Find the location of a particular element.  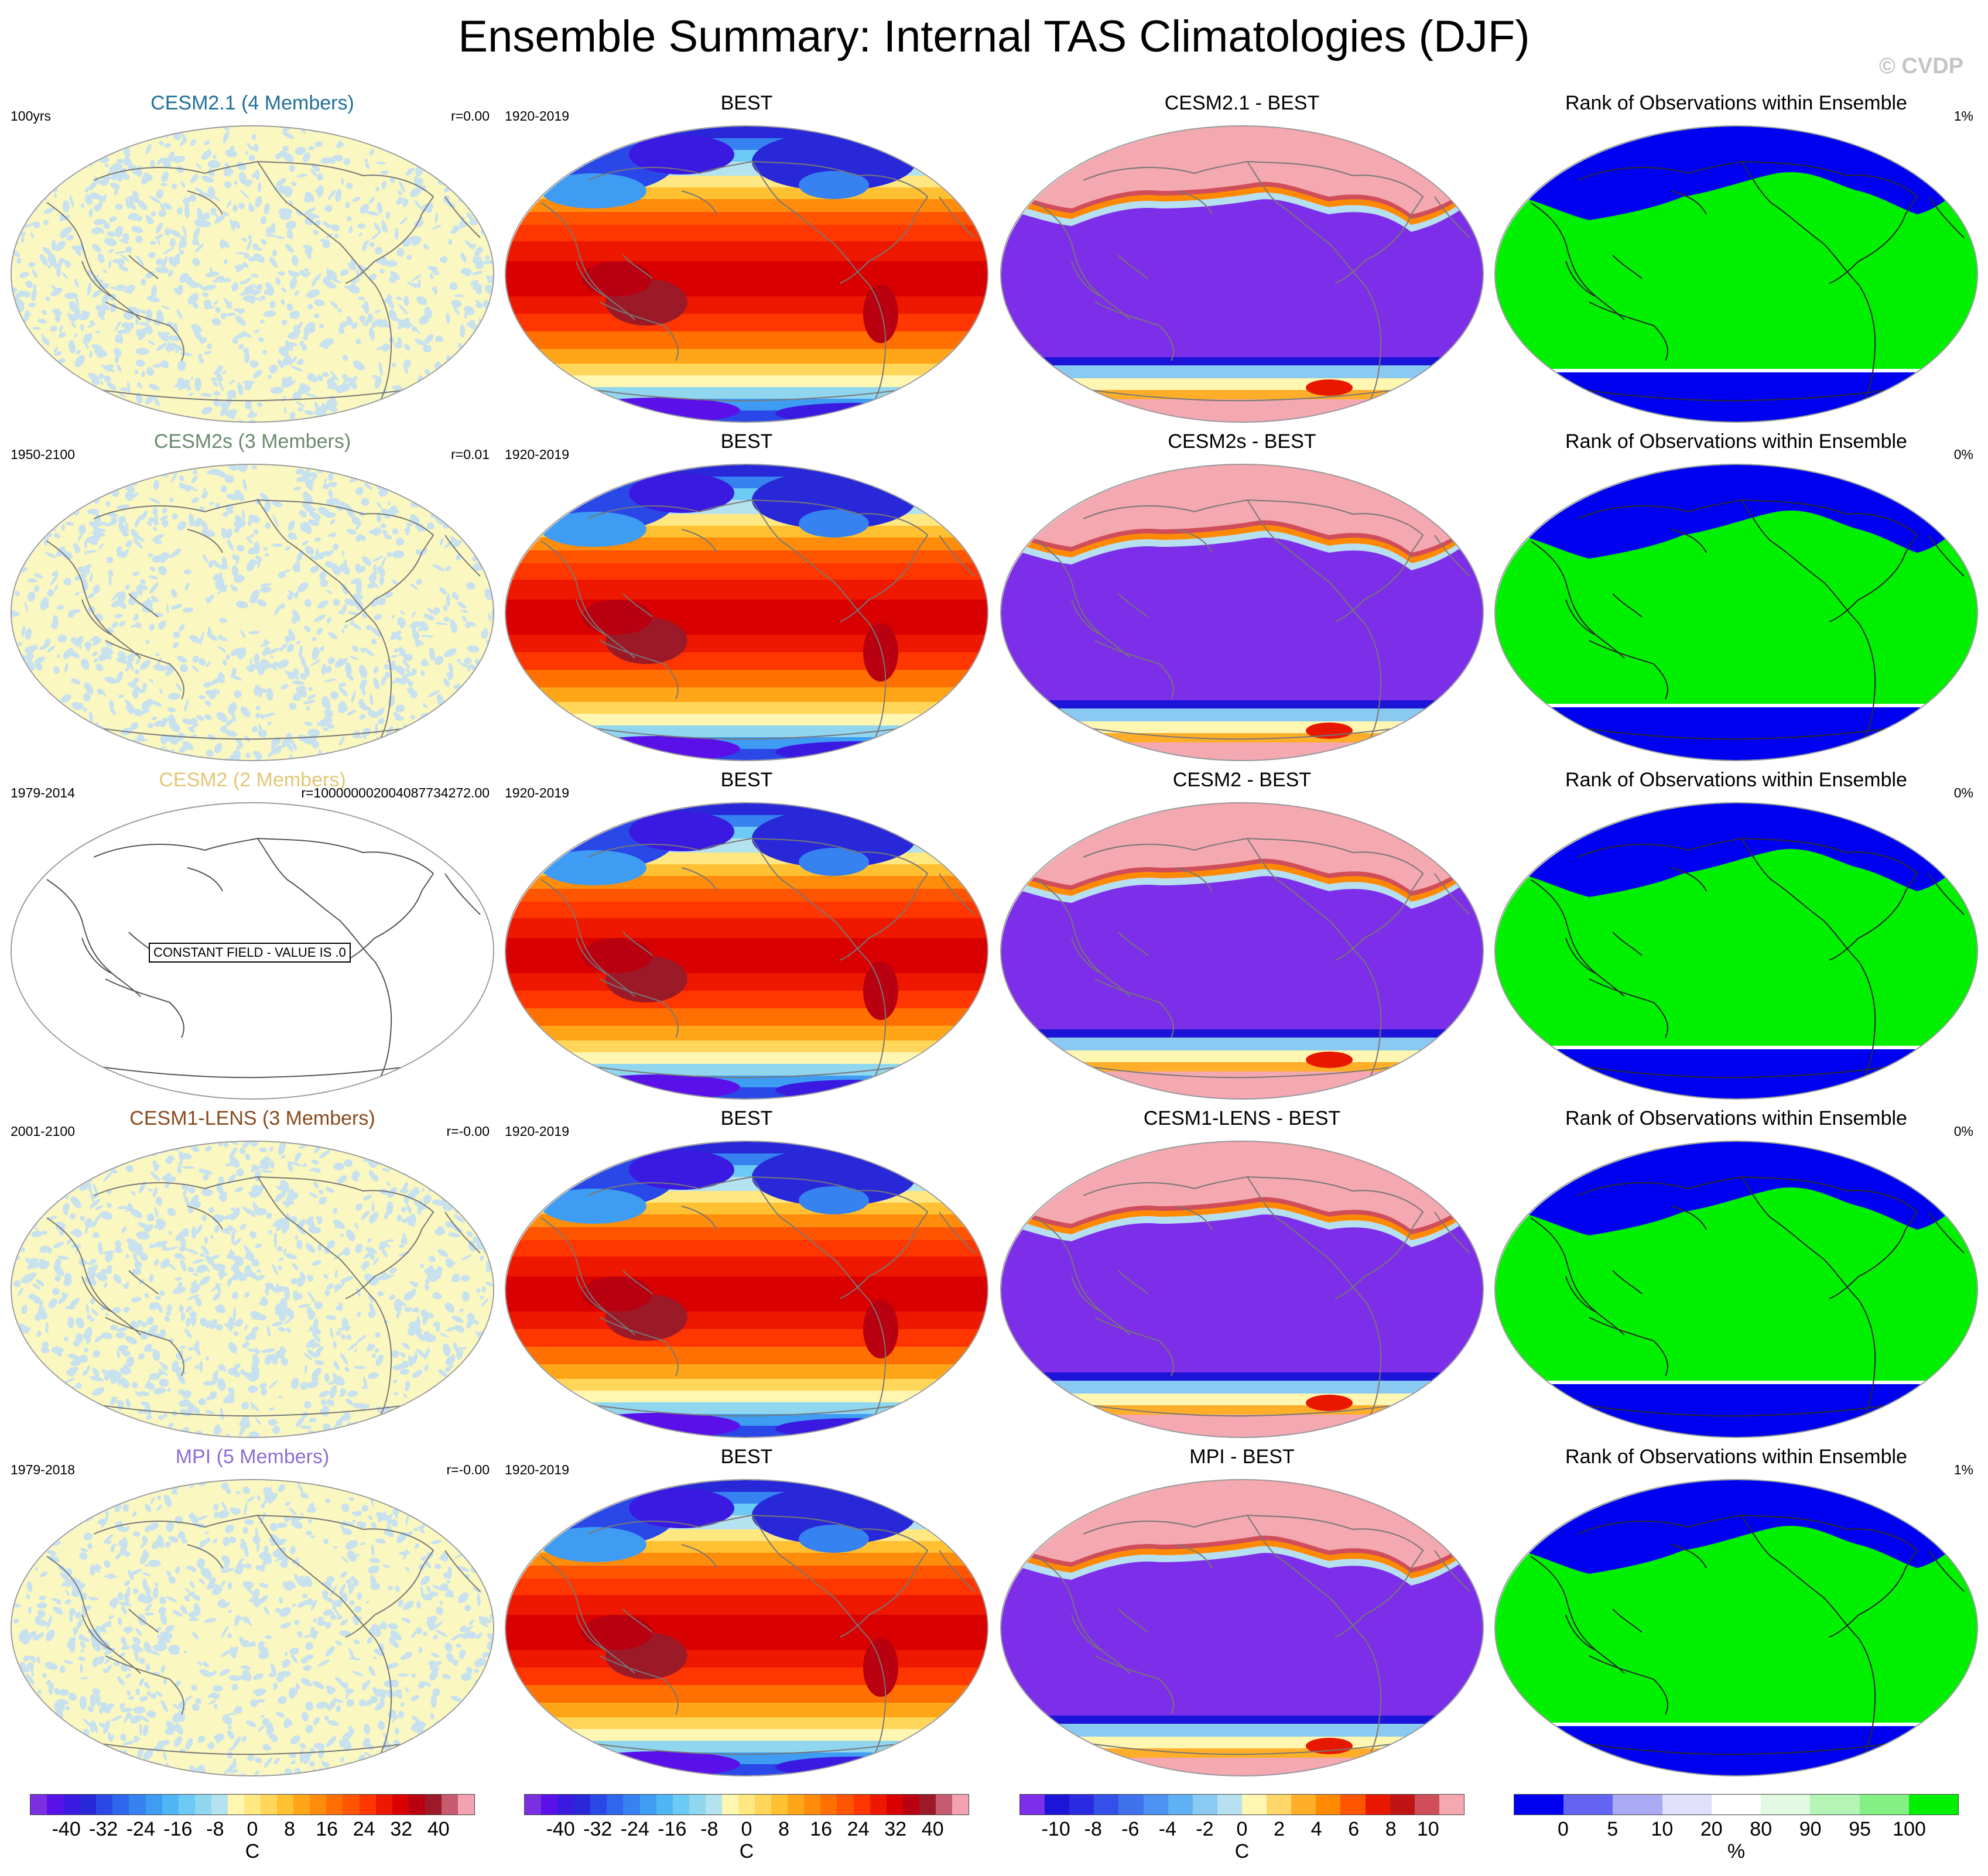

colorbar-4-tick-2: 10 is located at coordinates (1662, 1829).